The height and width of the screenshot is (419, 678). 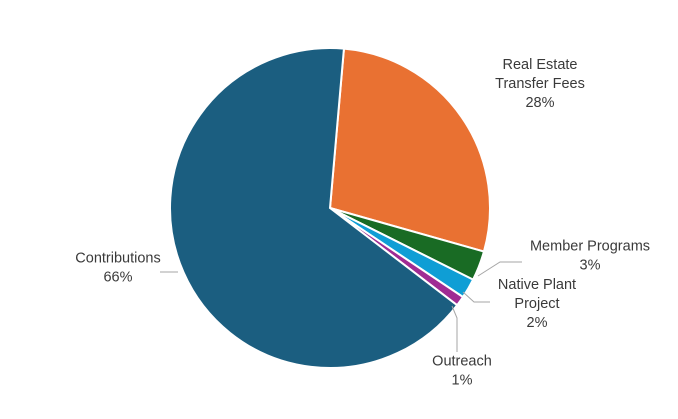 I want to click on slice-label: Member Programs 3%, so click(x=590, y=256).